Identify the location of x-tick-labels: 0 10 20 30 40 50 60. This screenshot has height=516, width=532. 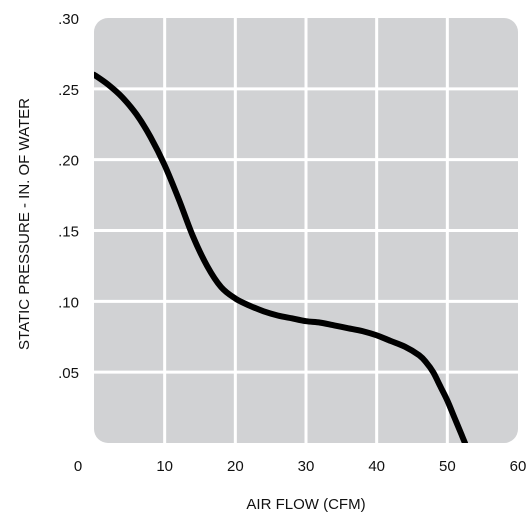
(300, 466).